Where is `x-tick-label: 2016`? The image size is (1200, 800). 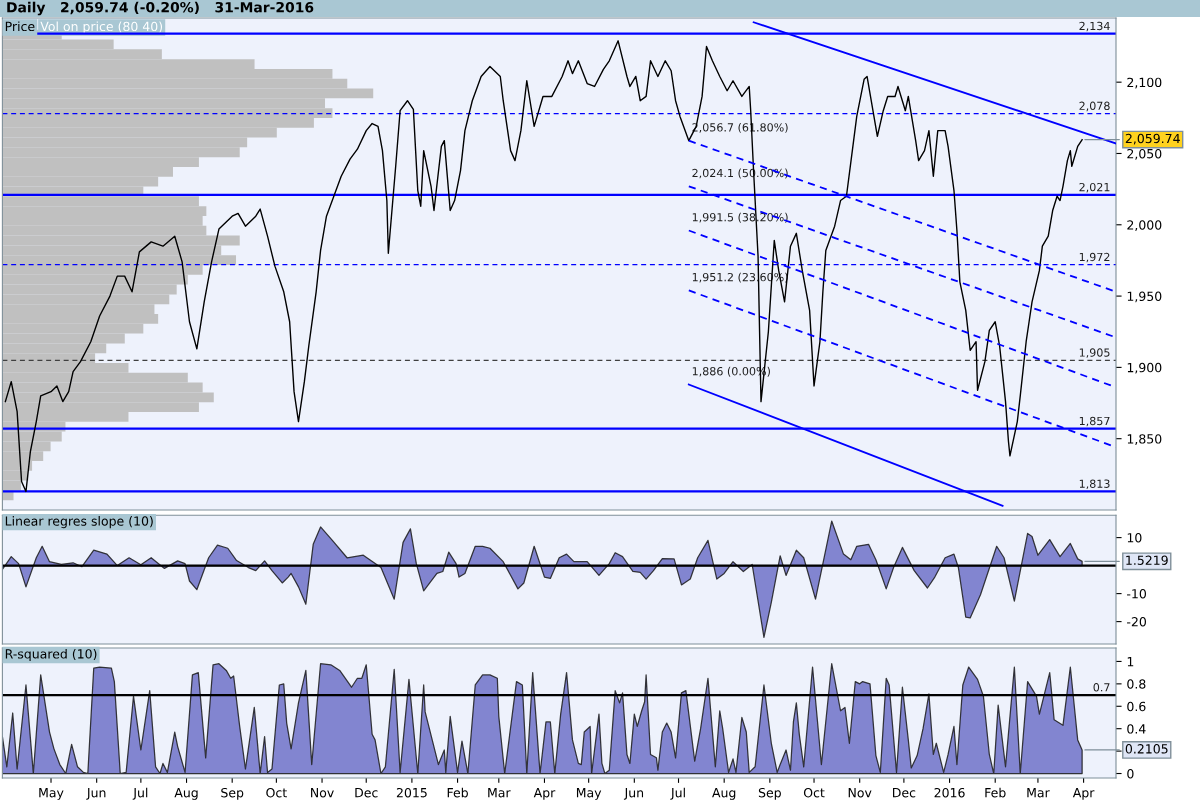
x-tick-label: 2016 is located at coordinates (949, 792).